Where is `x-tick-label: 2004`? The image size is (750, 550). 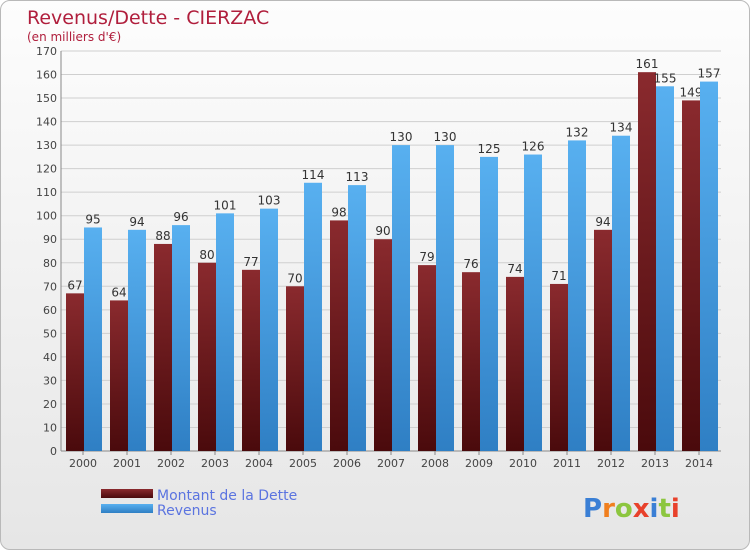 x-tick-label: 2004 is located at coordinates (259, 463).